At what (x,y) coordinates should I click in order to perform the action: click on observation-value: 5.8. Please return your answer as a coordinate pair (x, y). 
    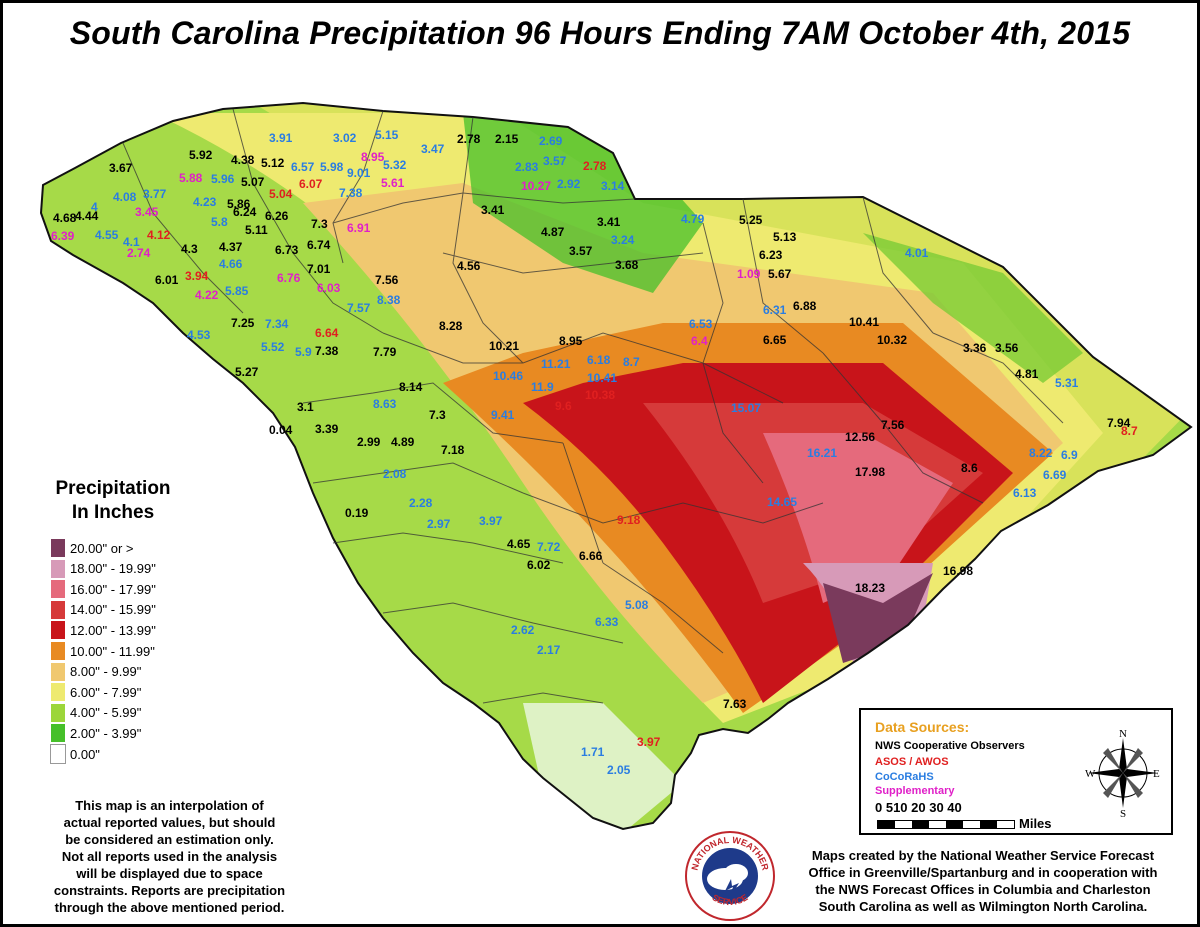
    Looking at the image, I should click on (219, 222).